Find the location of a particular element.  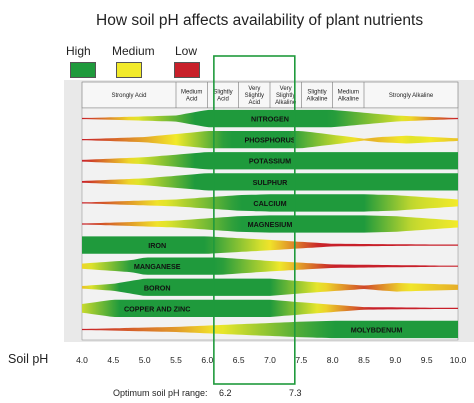

header-zone-strongly-alkaline: Strongly Alkaline is located at coordinates (411, 96).